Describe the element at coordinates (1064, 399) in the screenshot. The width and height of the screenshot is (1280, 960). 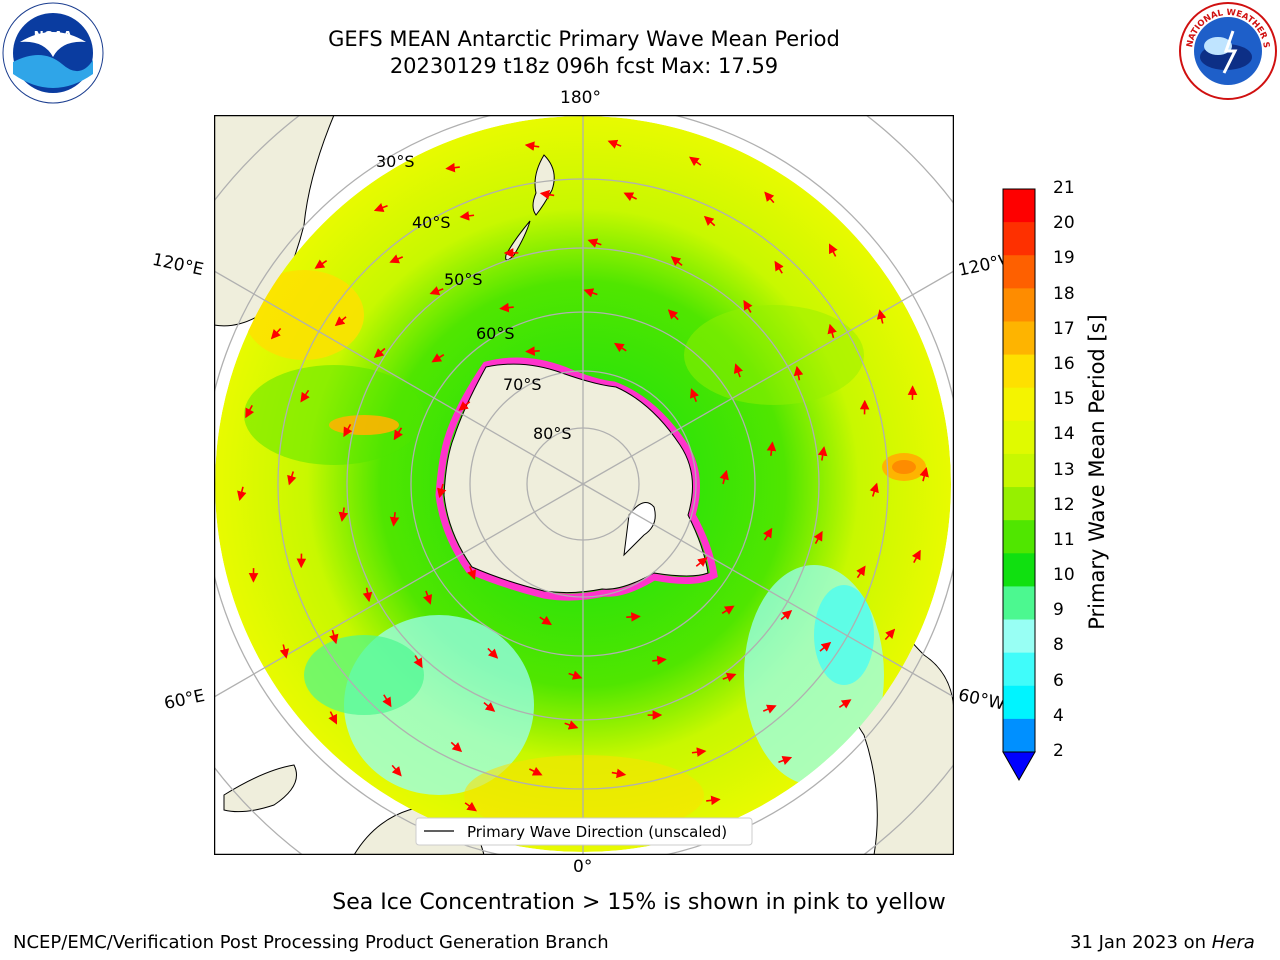
I see `colorbar-tick: 15` at that location.